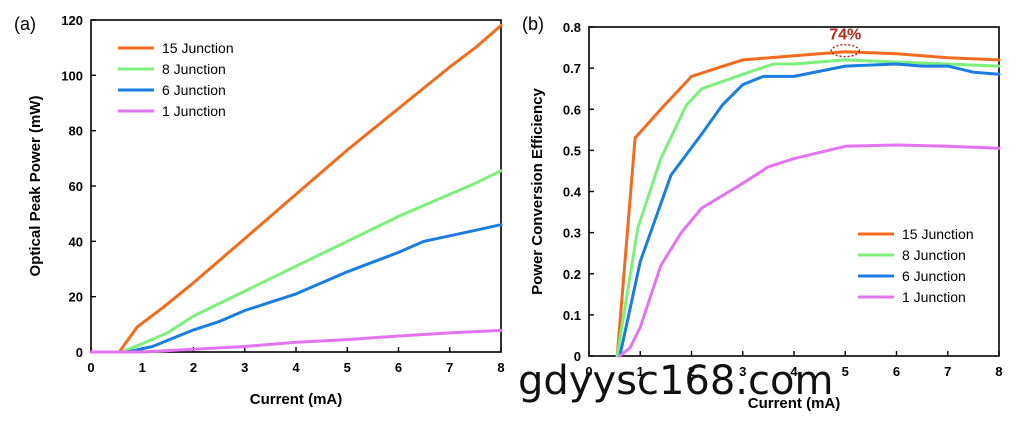 The image size is (1026, 423). What do you see at coordinates (76, 131) in the screenshot?
I see `y-tick-label: 80` at bounding box center [76, 131].